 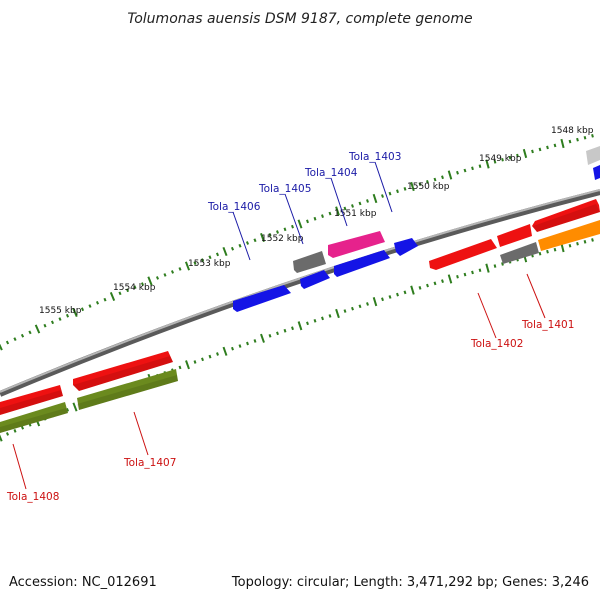 I want to click on gene-label-tola-1408: Tola_1408, so click(x=32, y=497).